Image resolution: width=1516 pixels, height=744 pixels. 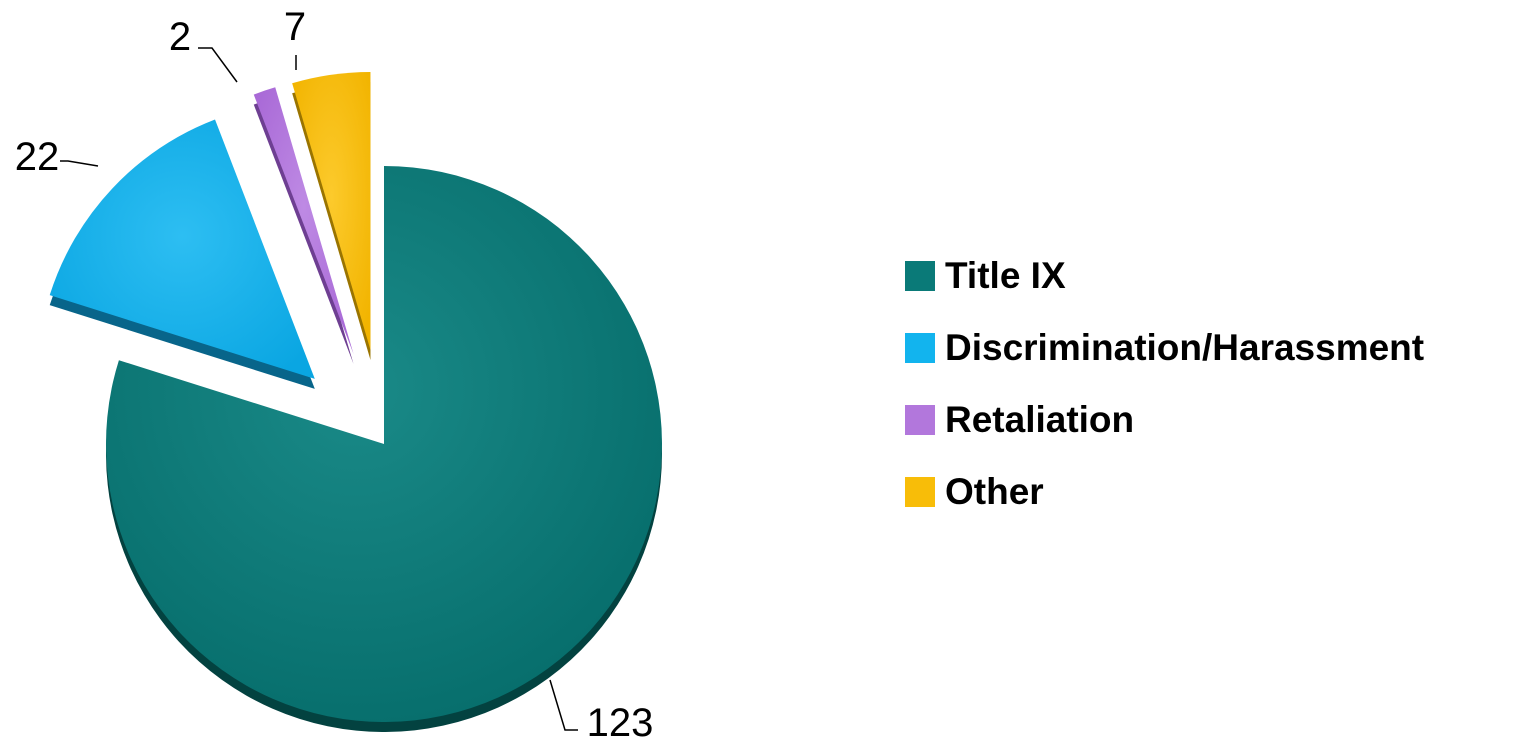 What do you see at coordinates (1164, 492) in the screenshot?
I see `legend-item-other: Other` at bounding box center [1164, 492].